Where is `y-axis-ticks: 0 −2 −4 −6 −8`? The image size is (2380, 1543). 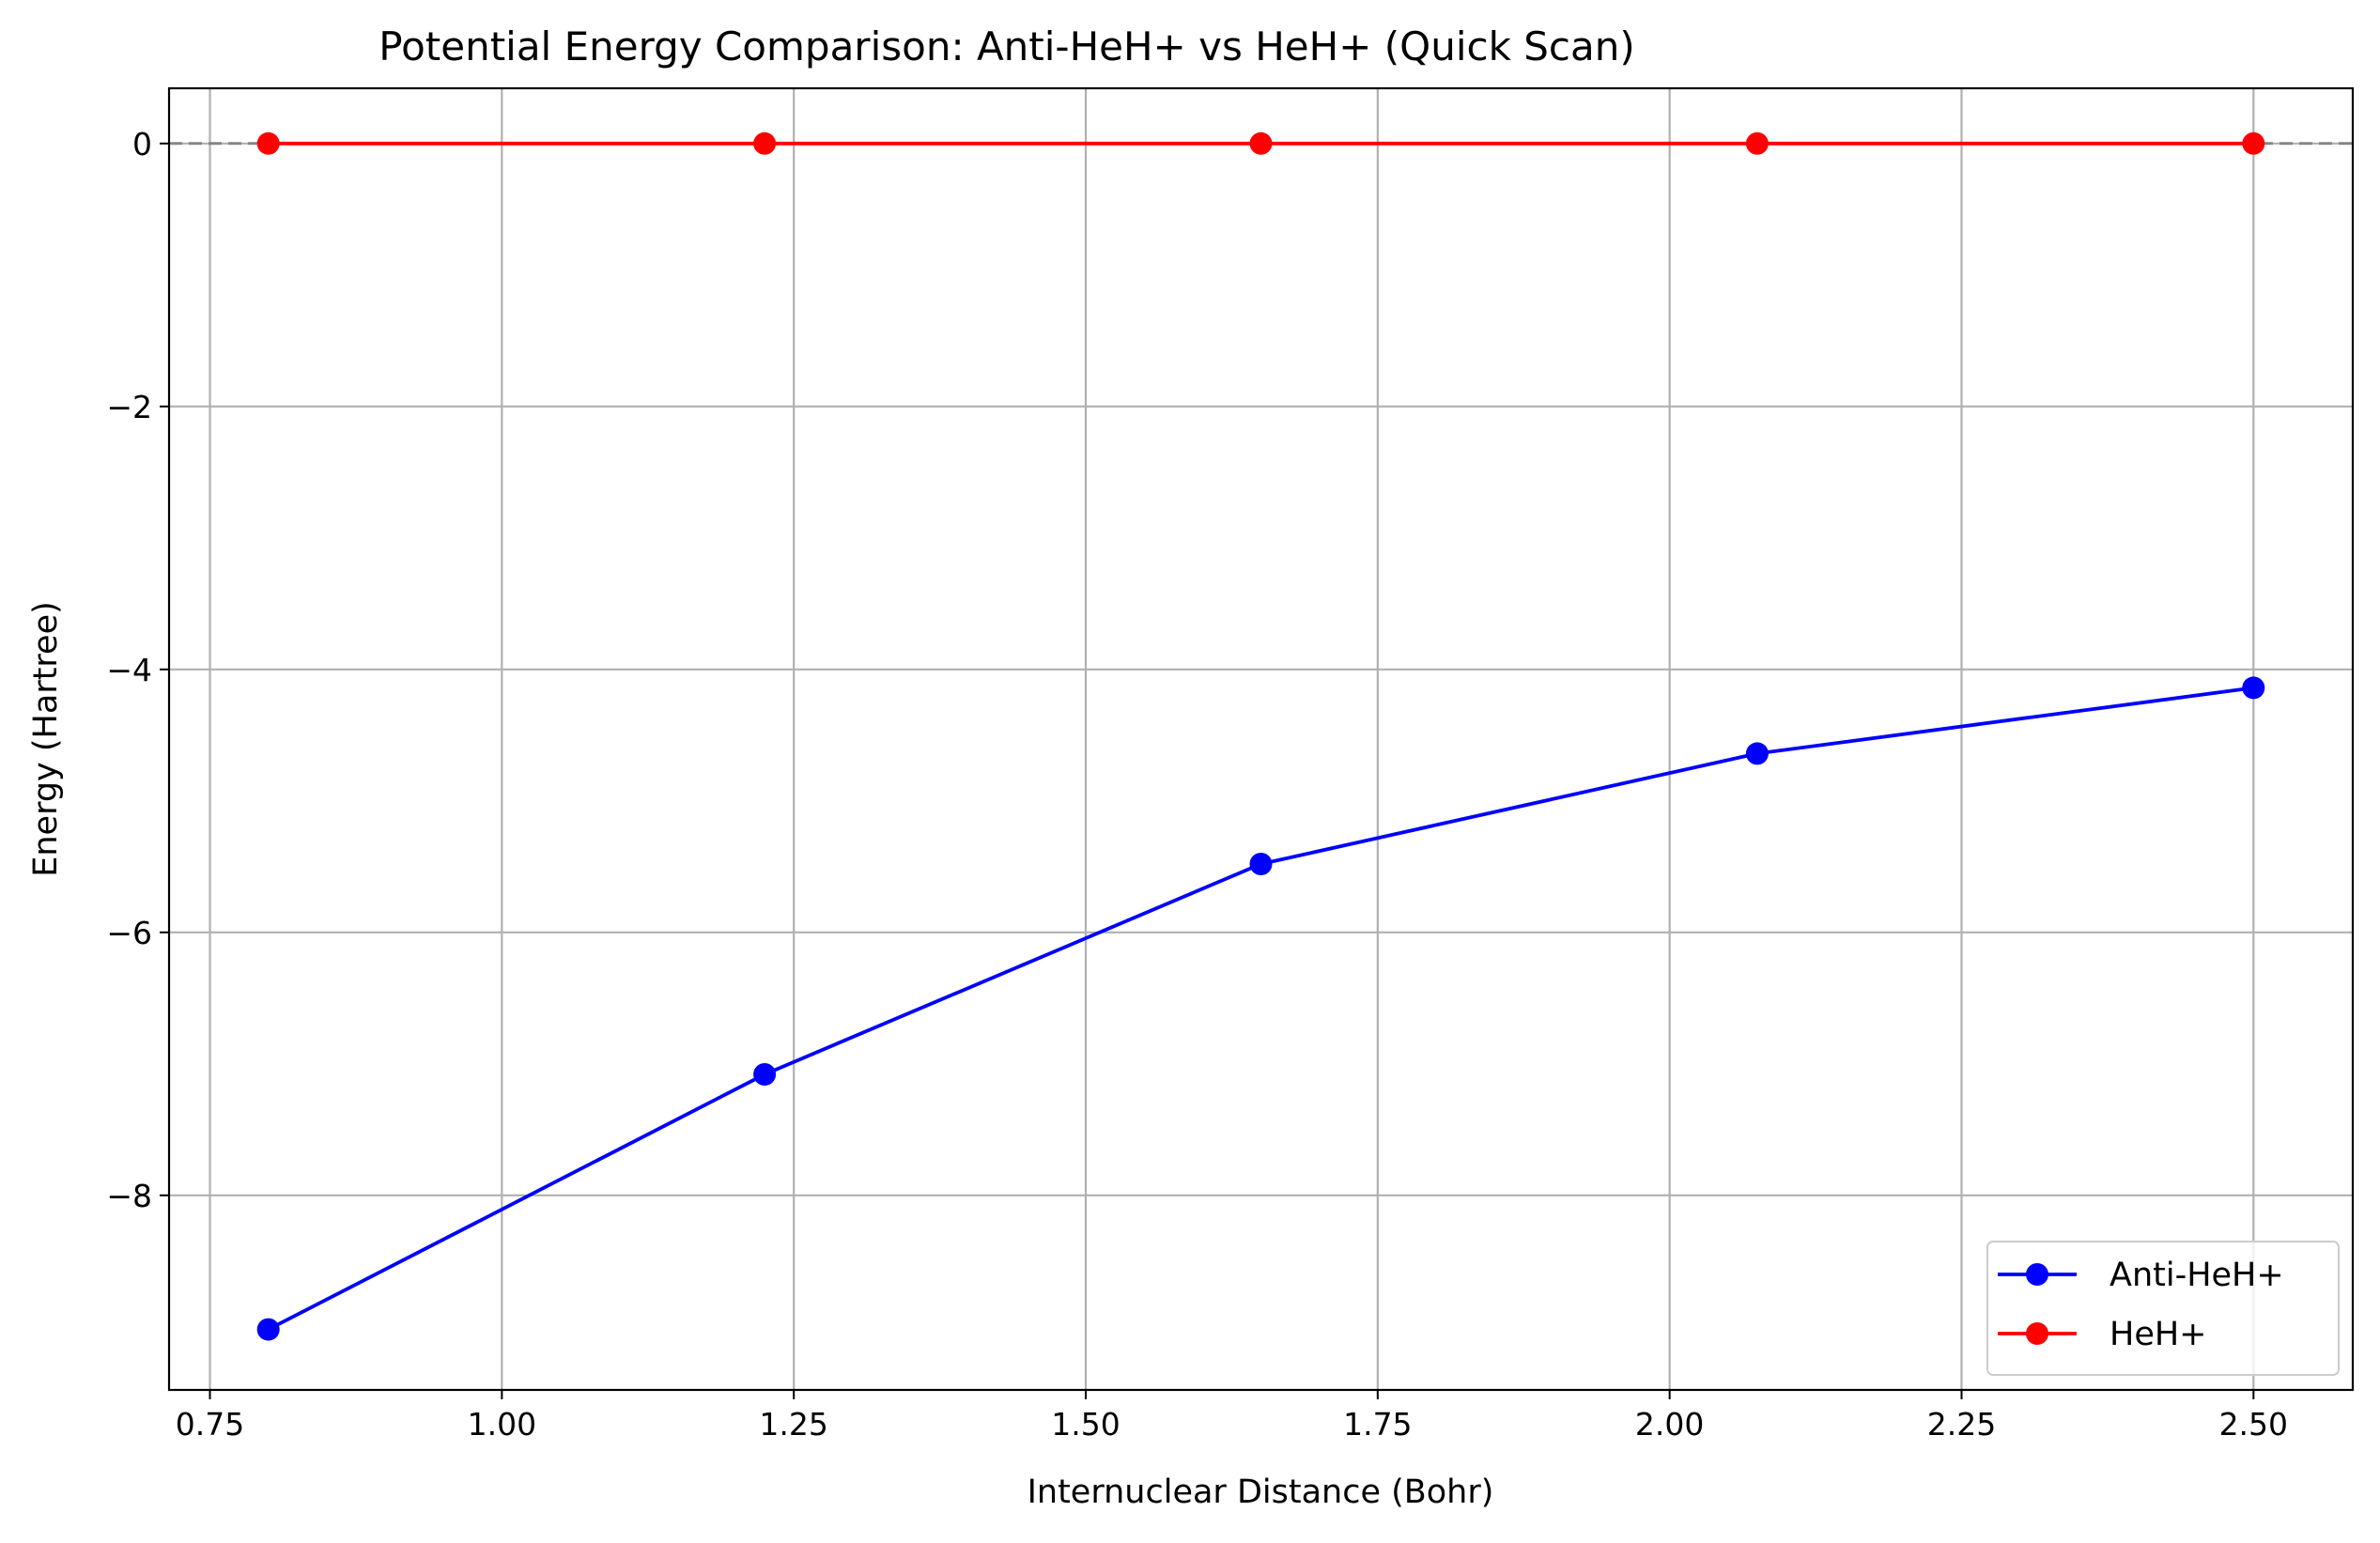
y-axis-ticks: 0 −2 −4 −6 −8 is located at coordinates (138, 670).